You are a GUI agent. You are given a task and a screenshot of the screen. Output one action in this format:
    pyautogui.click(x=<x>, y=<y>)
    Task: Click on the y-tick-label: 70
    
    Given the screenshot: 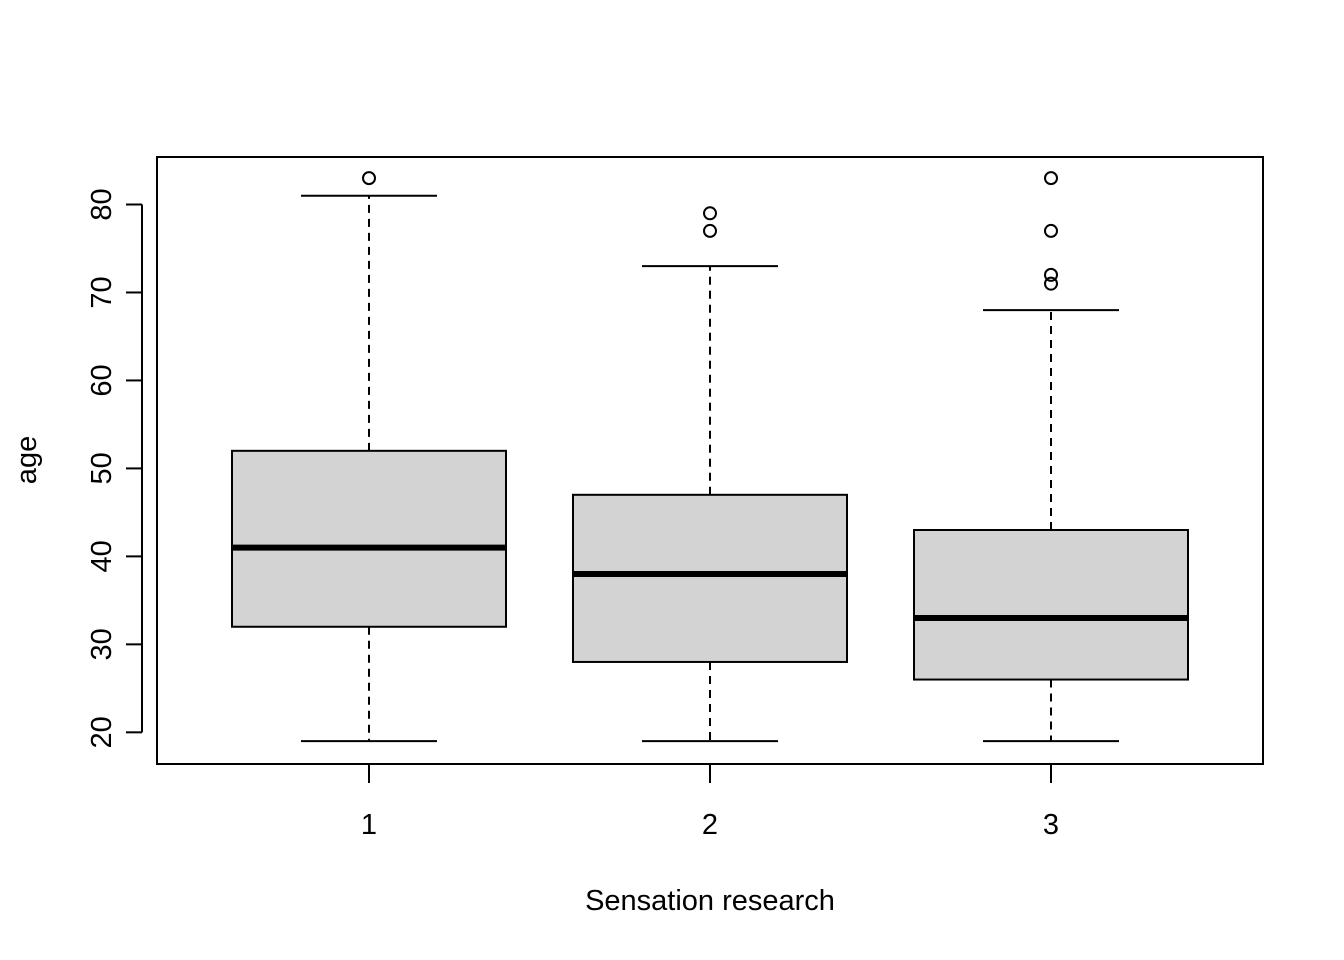 What is the action you would take?
    pyautogui.click(x=102, y=292)
    